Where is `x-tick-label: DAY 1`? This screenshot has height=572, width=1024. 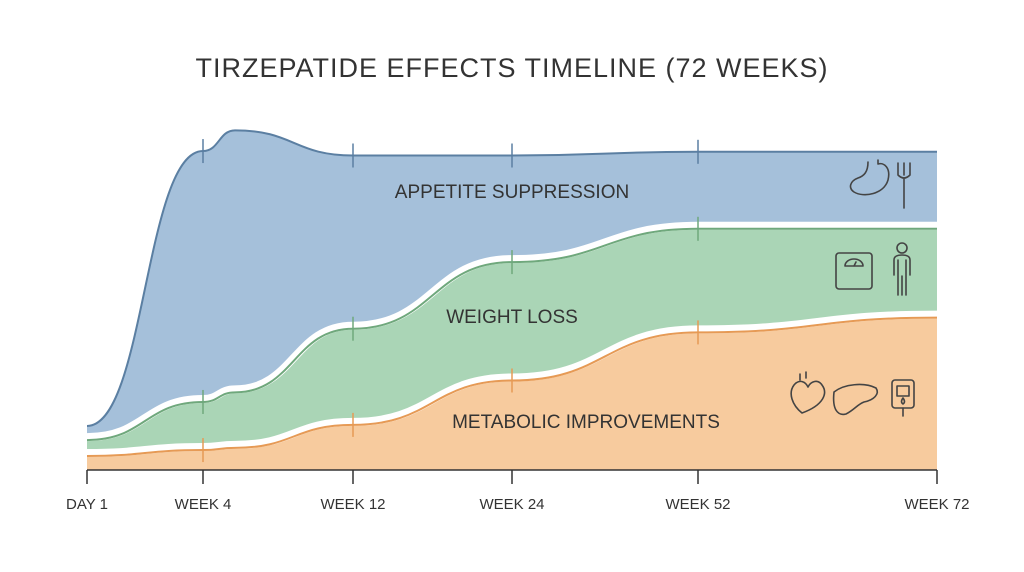 x-tick-label: DAY 1 is located at coordinates (87, 504).